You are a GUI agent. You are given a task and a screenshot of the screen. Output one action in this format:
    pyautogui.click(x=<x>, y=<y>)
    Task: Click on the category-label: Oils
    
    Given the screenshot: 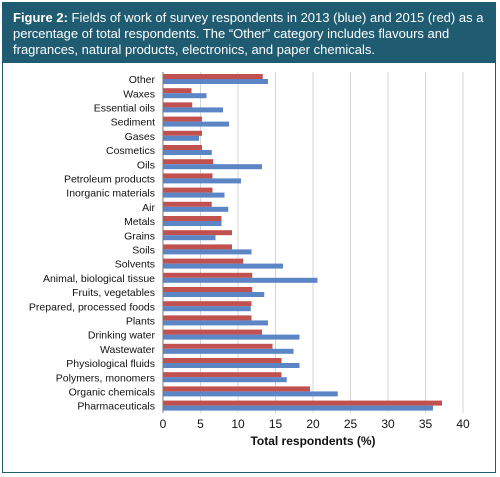 What is the action you would take?
    pyautogui.click(x=146, y=165)
    